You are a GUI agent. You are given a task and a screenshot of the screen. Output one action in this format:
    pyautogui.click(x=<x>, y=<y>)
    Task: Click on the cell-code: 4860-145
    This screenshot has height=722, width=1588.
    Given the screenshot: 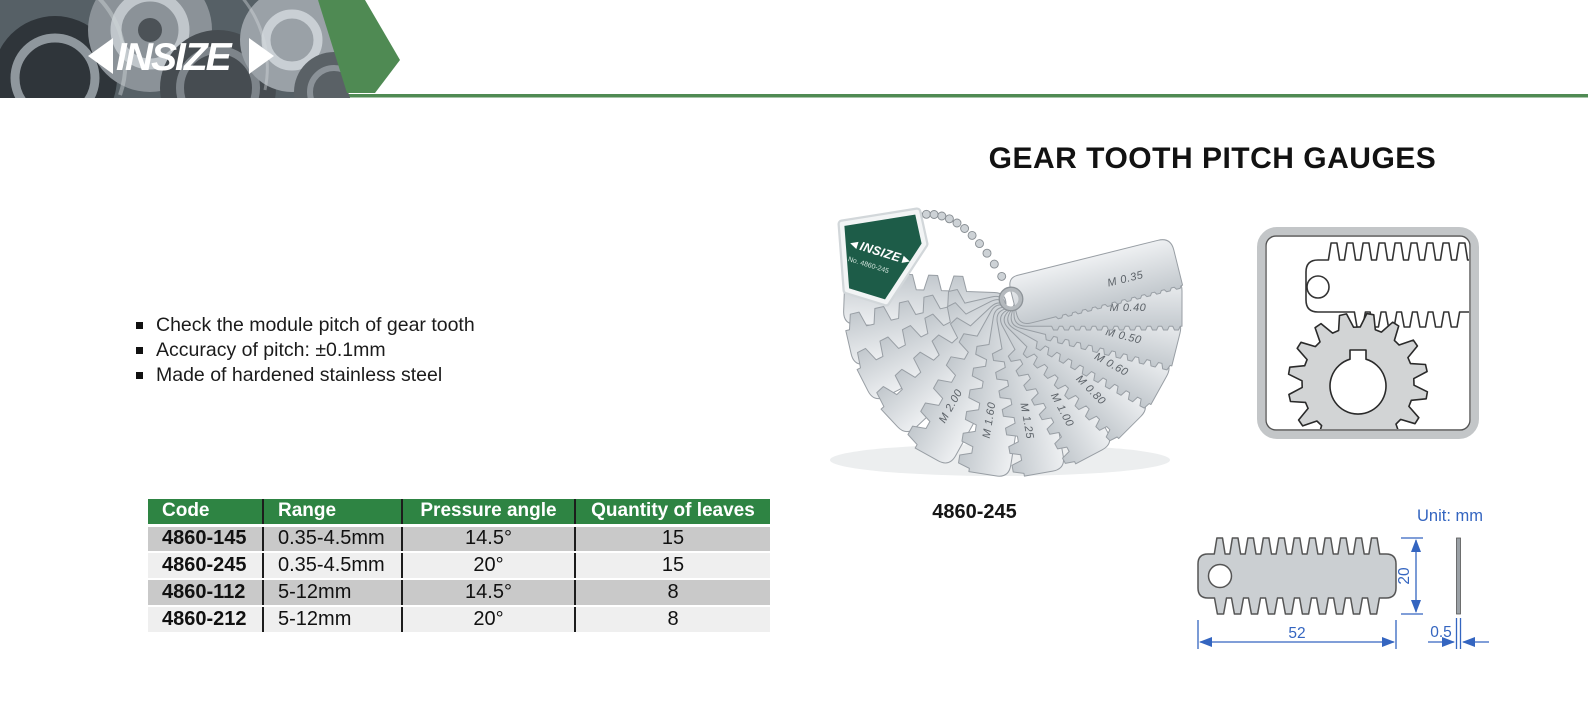 What is the action you would take?
    pyautogui.click(x=205, y=539)
    